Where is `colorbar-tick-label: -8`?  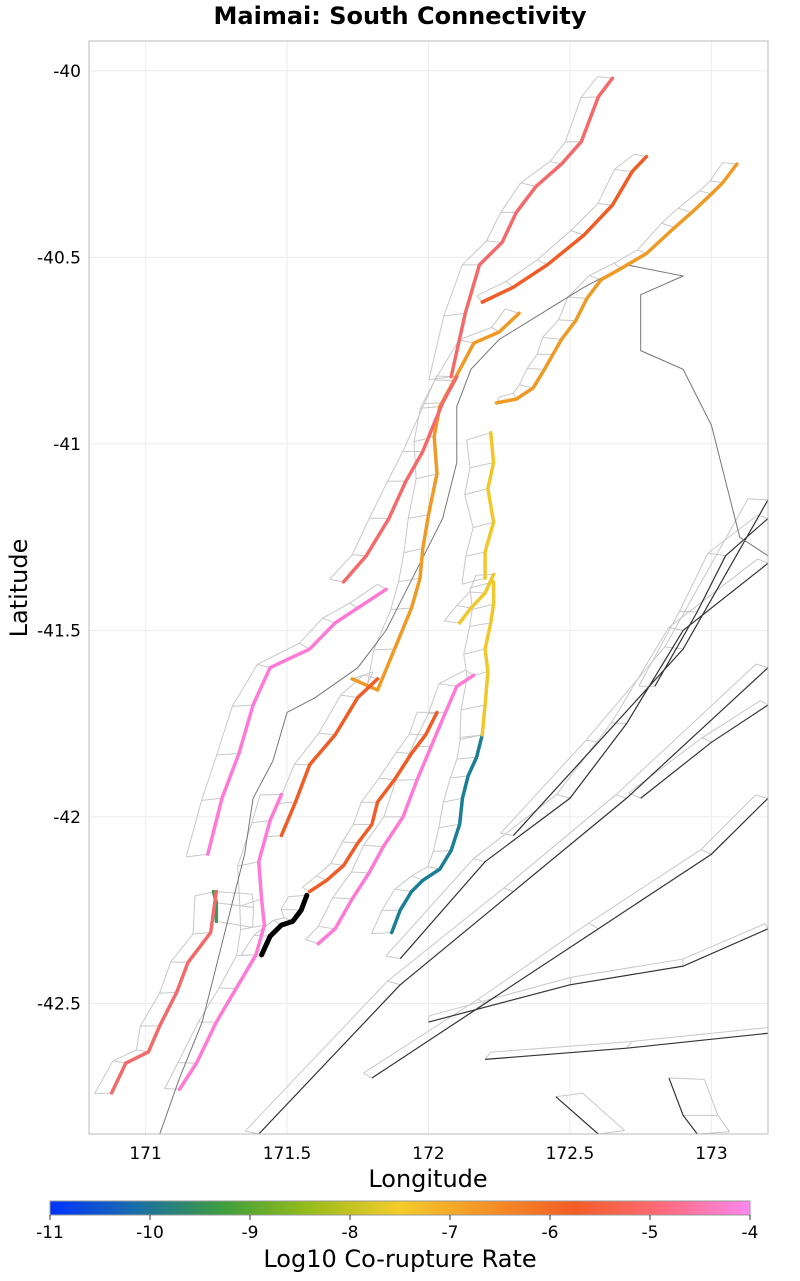
colorbar-tick-label: -8 is located at coordinates (350, 1233).